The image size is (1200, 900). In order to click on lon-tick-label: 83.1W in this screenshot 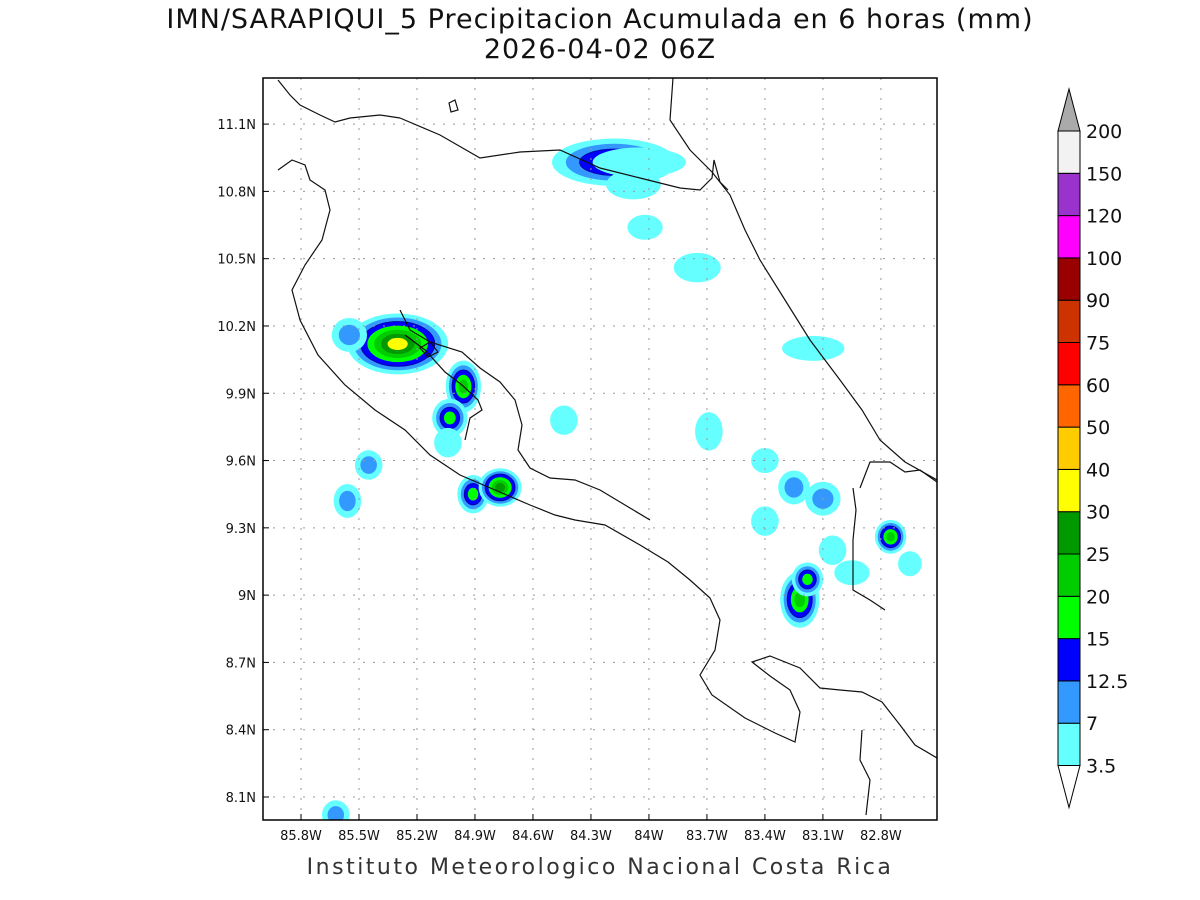, I will do `click(823, 836)`.